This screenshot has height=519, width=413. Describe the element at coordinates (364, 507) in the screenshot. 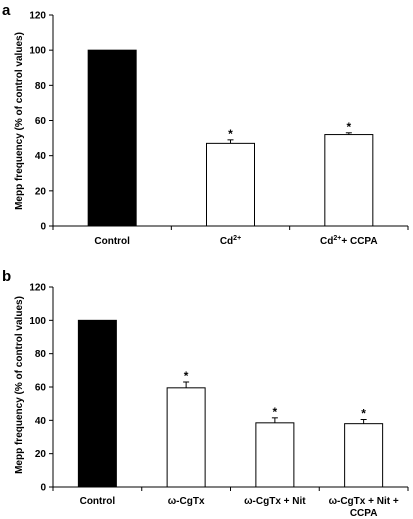

I see `category-label-4: ω-CgTx + Nit + CCPA` at that location.